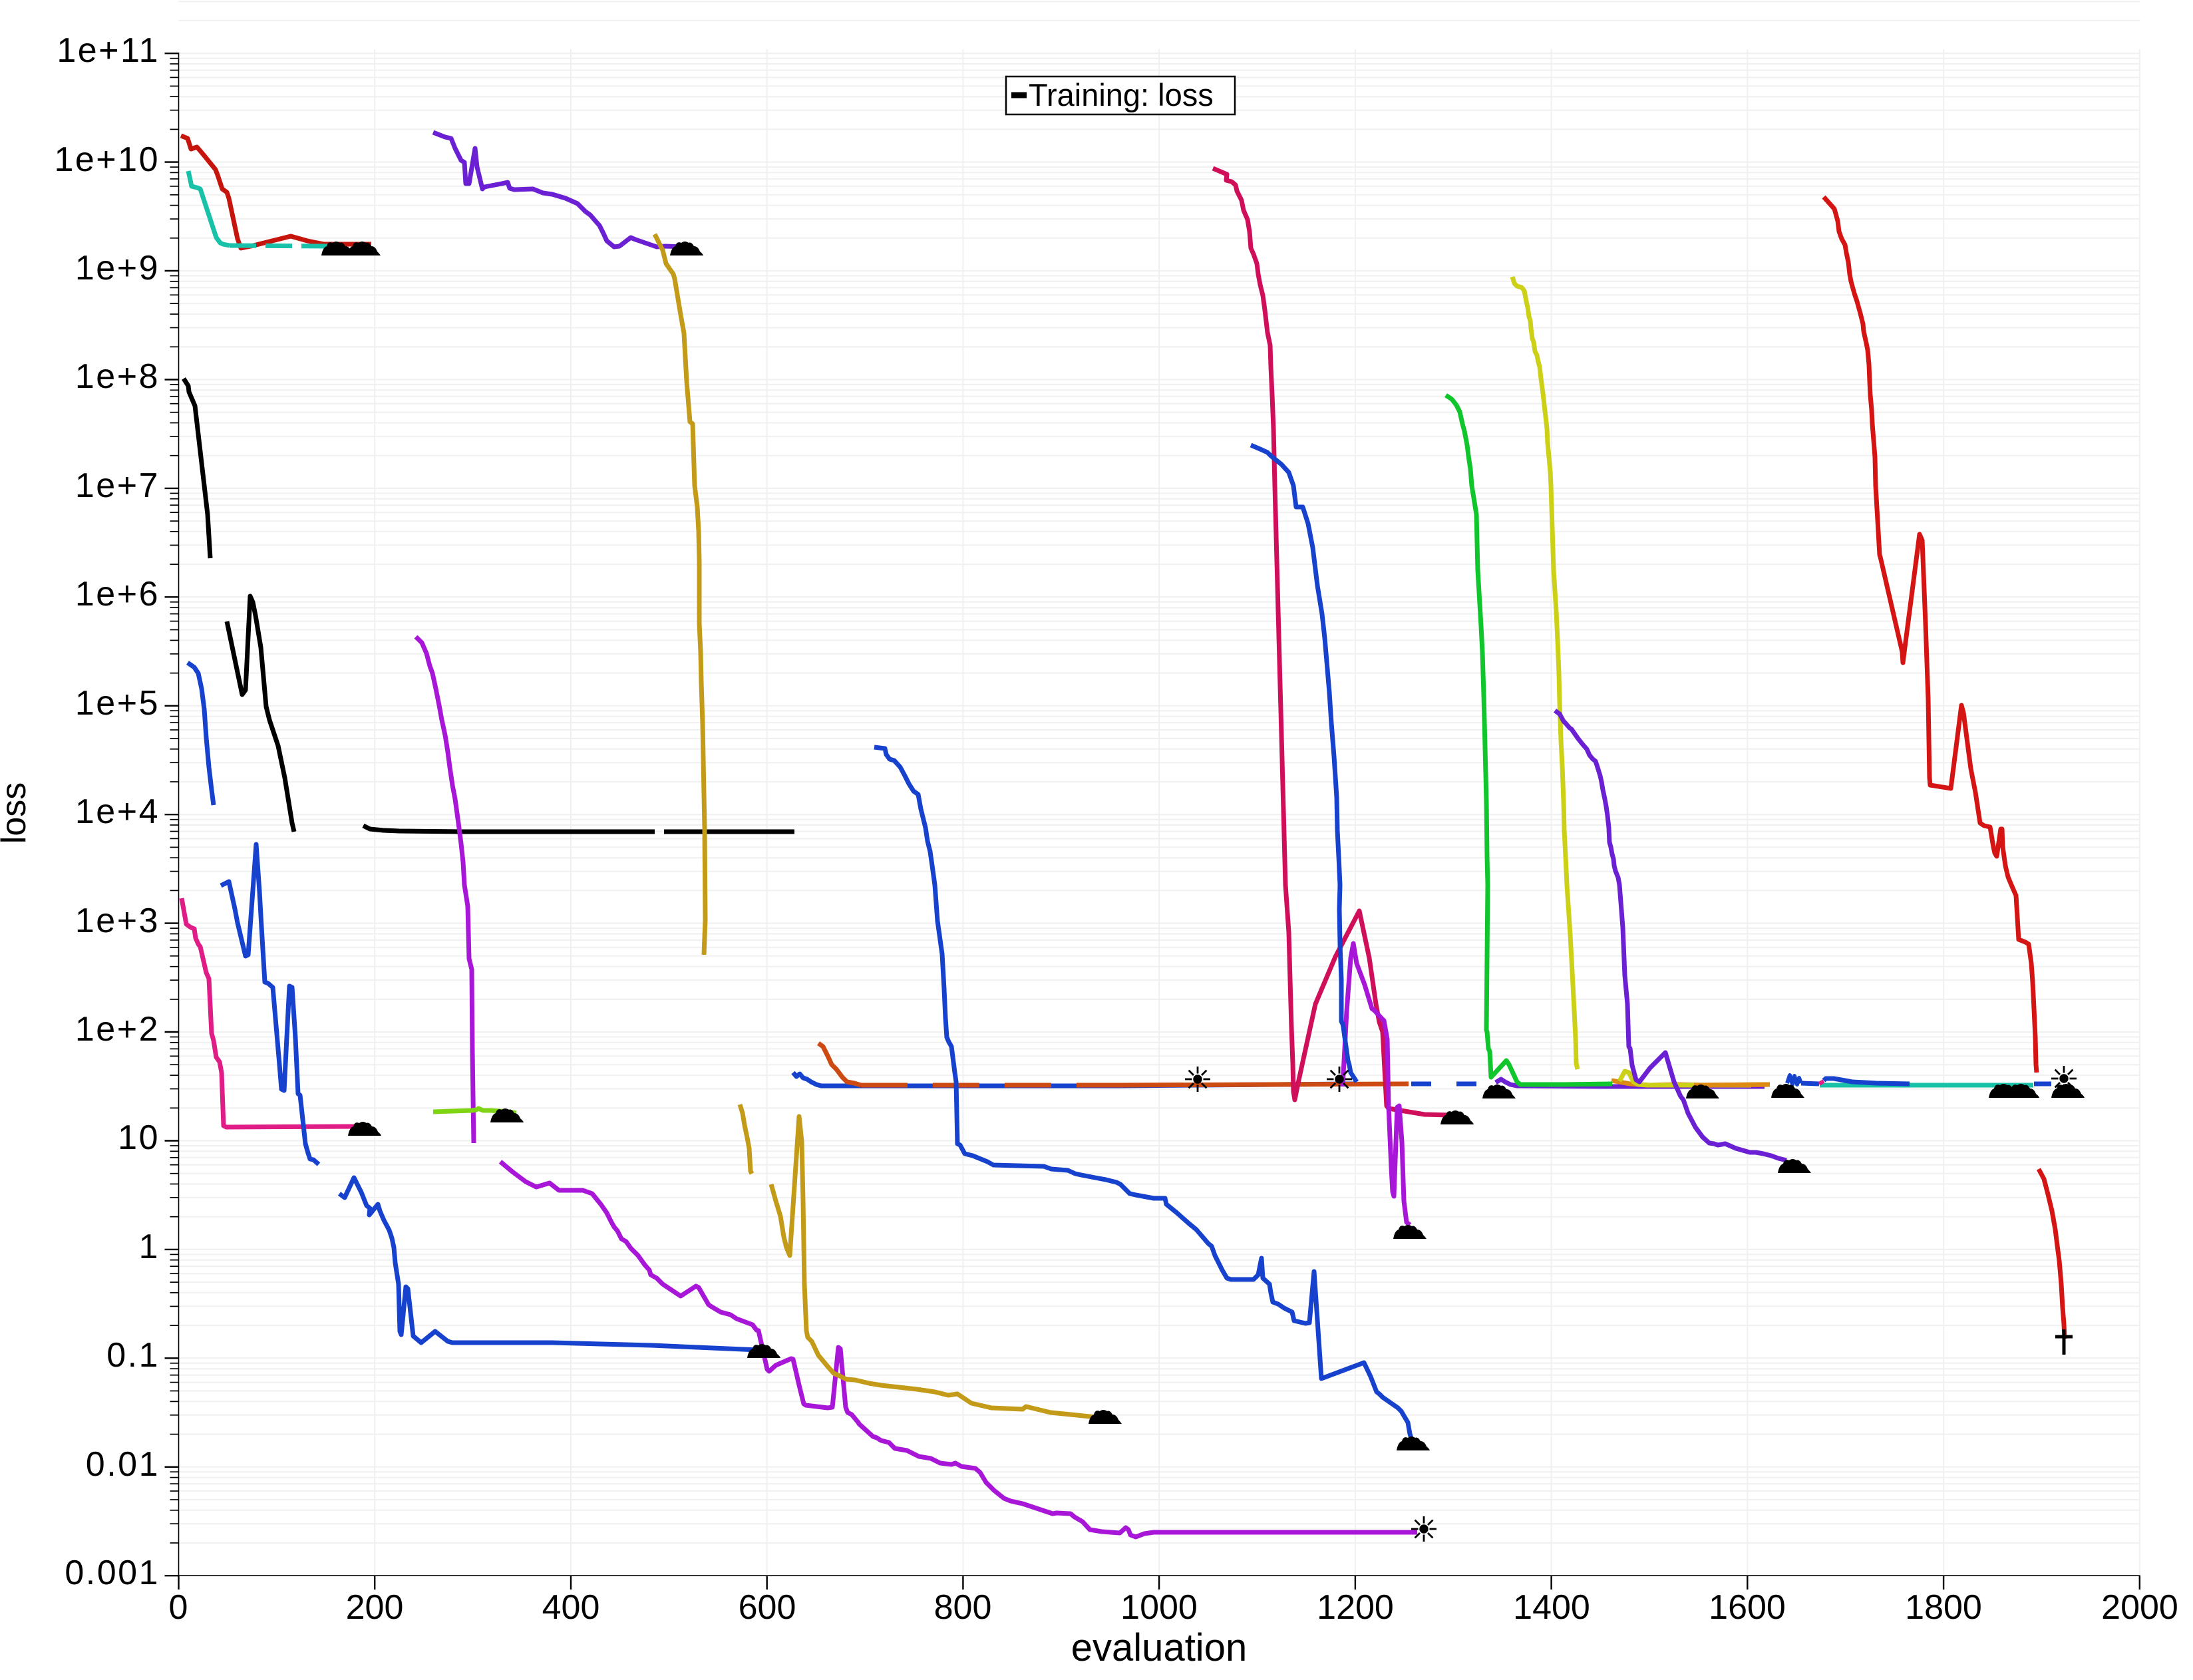  I want to click on svg-text: 1600, so click(1748, 1607).